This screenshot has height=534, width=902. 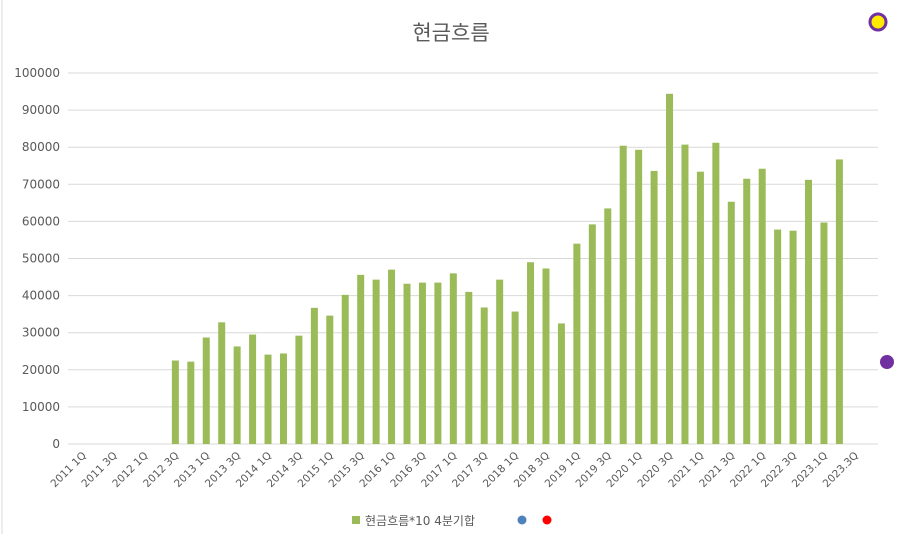 What do you see at coordinates (41, 221) in the screenshot?
I see `y-tick-label: 60000` at bounding box center [41, 221].